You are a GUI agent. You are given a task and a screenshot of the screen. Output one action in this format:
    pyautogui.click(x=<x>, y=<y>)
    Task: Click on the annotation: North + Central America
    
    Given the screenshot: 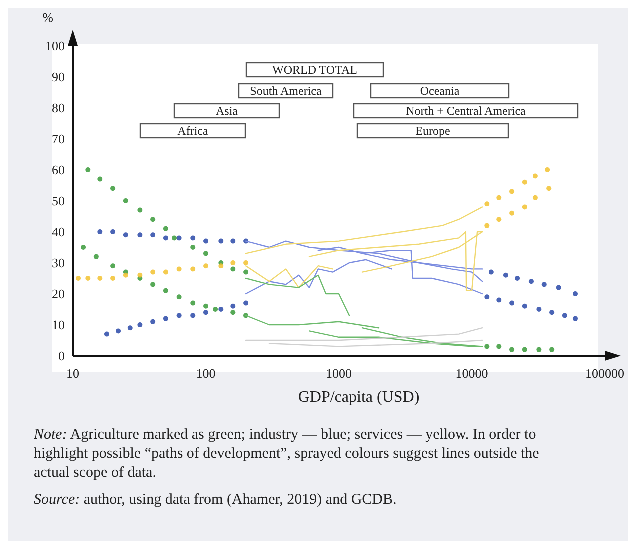 What is the action you would take?
    pyautogui.click(x=466, y=111)
    